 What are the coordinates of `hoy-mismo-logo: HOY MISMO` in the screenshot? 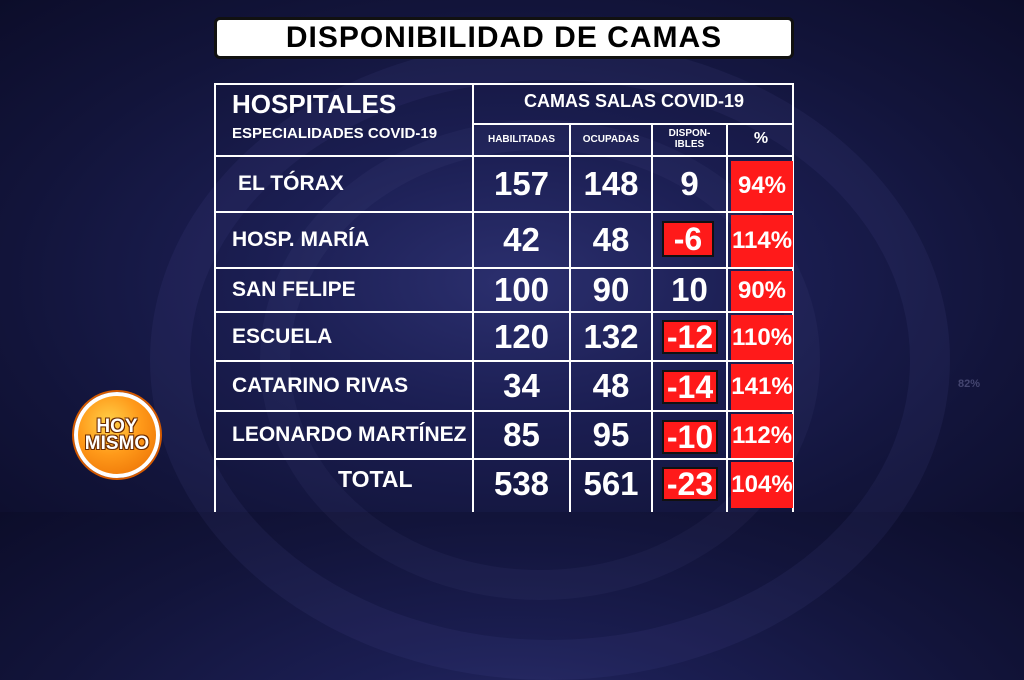 It's located at (117, 435).